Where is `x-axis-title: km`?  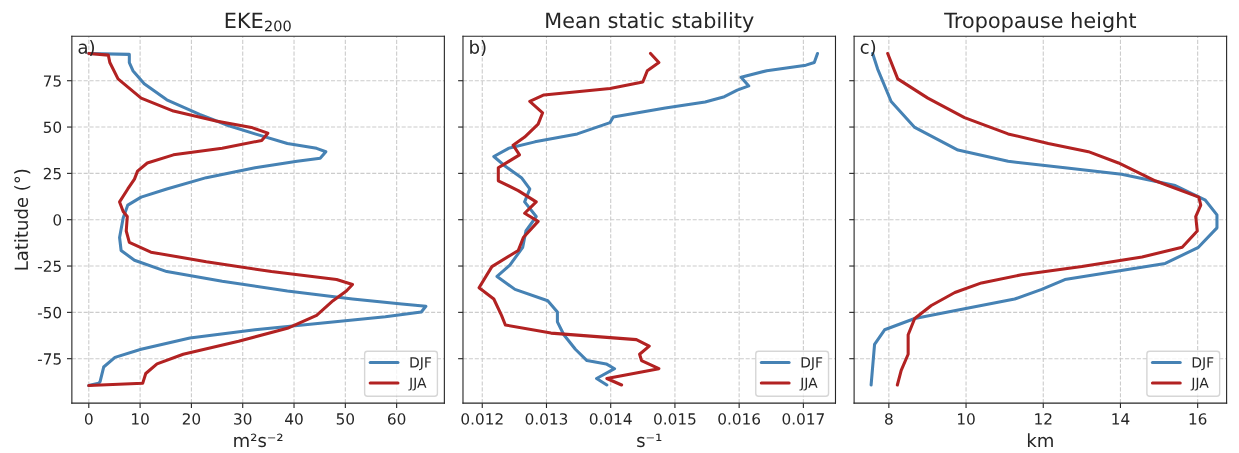
x-axis-title: km is located at coordinates (1040, 440).